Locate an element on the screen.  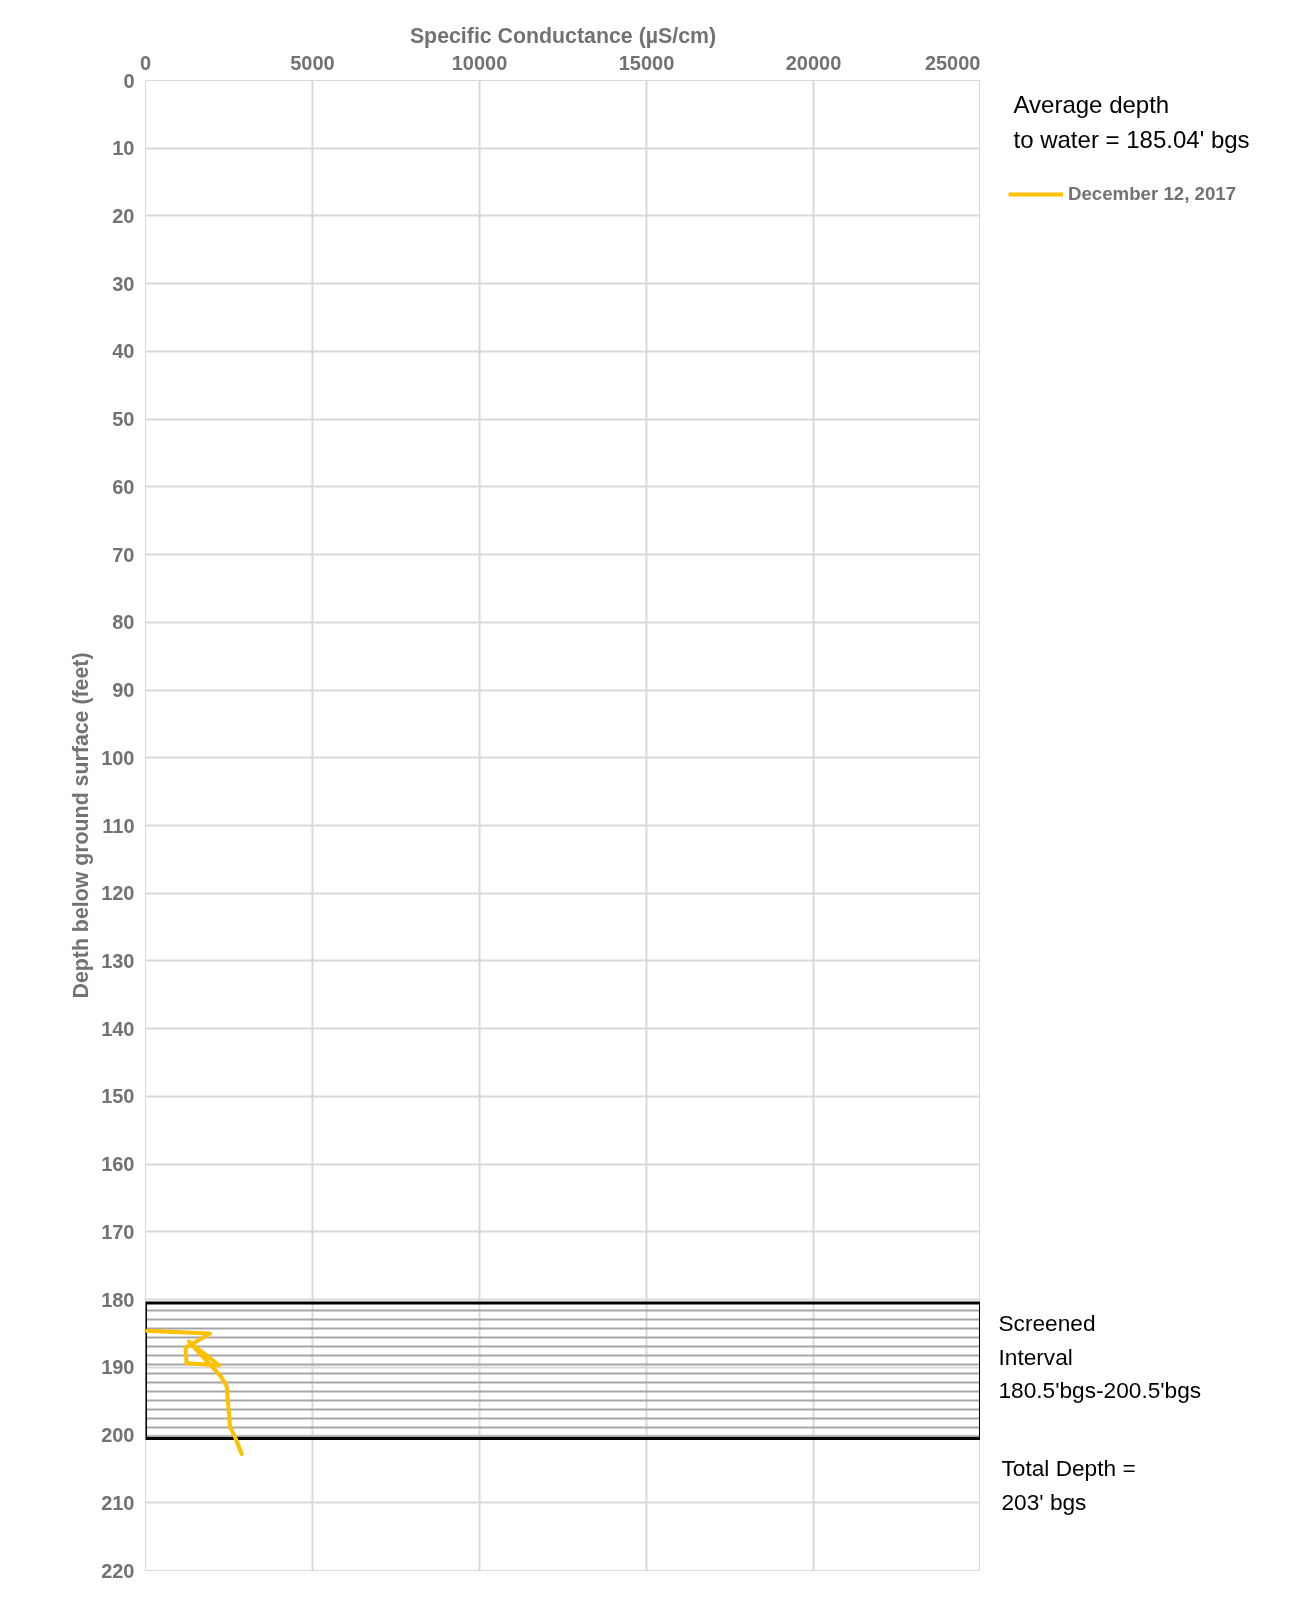
y-tick-label: 80 is located at coordinates (123, 622).